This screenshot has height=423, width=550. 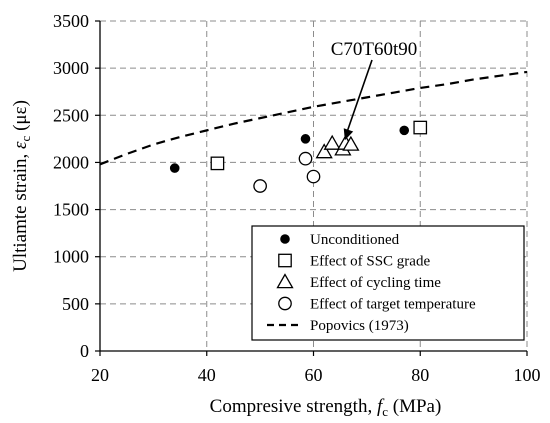 I want to click on y-tick-label: 0, so click(x=84, y=351).